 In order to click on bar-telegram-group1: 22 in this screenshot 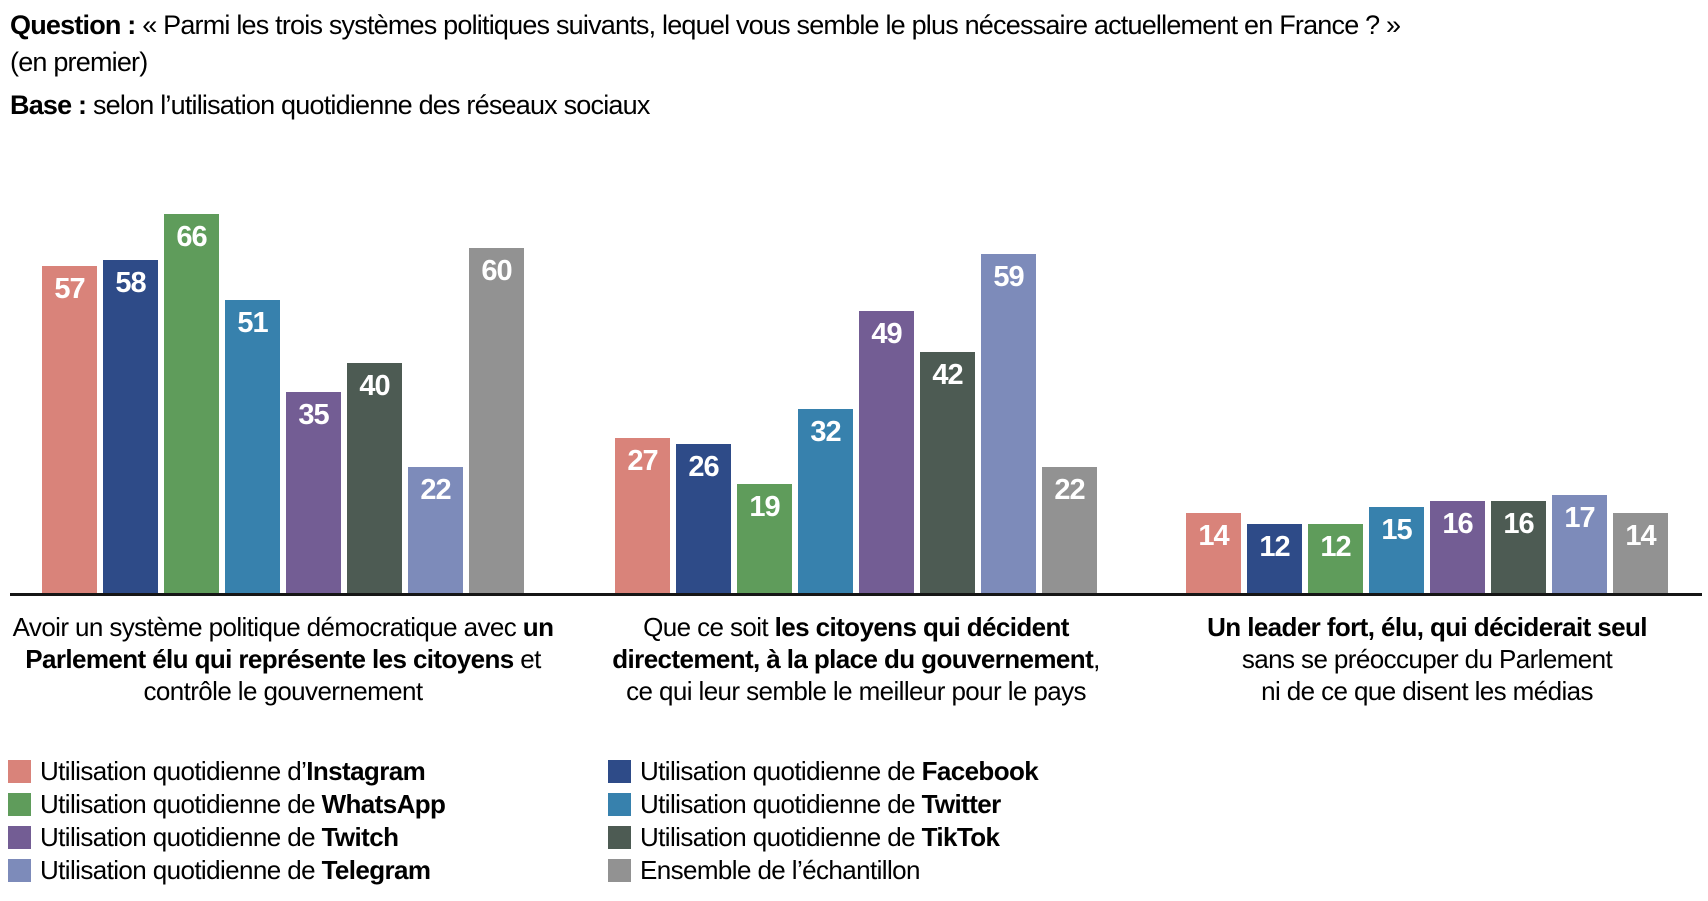, I will do `click(435, 530)`.